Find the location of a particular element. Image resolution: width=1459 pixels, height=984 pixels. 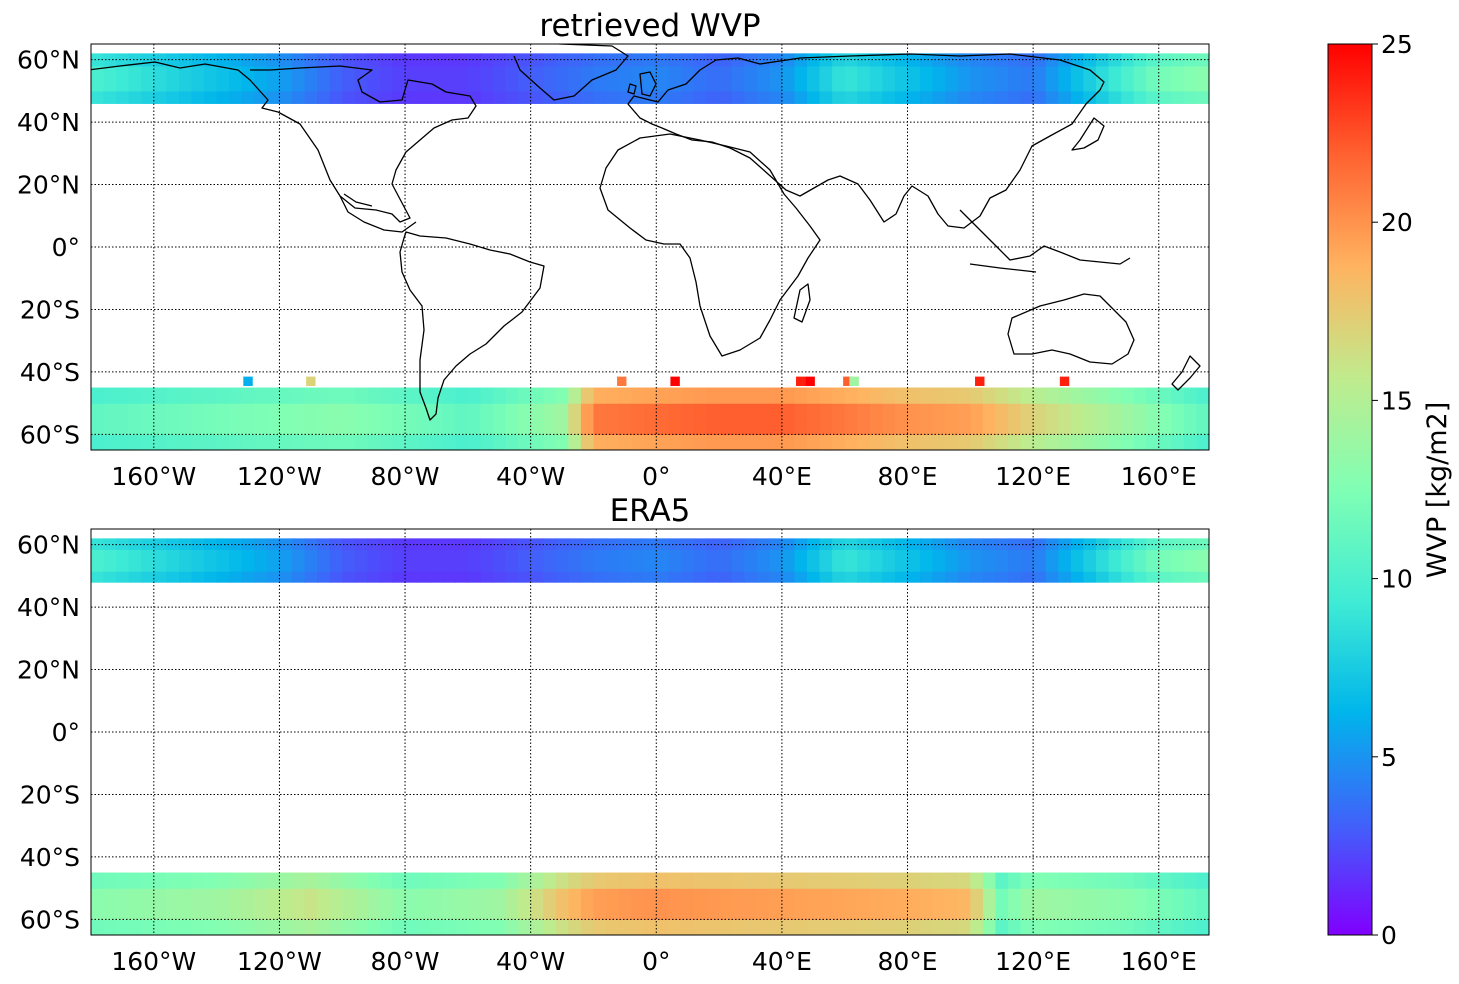

longitude-tick-label: 40°E is located at coordinates (782, 476).